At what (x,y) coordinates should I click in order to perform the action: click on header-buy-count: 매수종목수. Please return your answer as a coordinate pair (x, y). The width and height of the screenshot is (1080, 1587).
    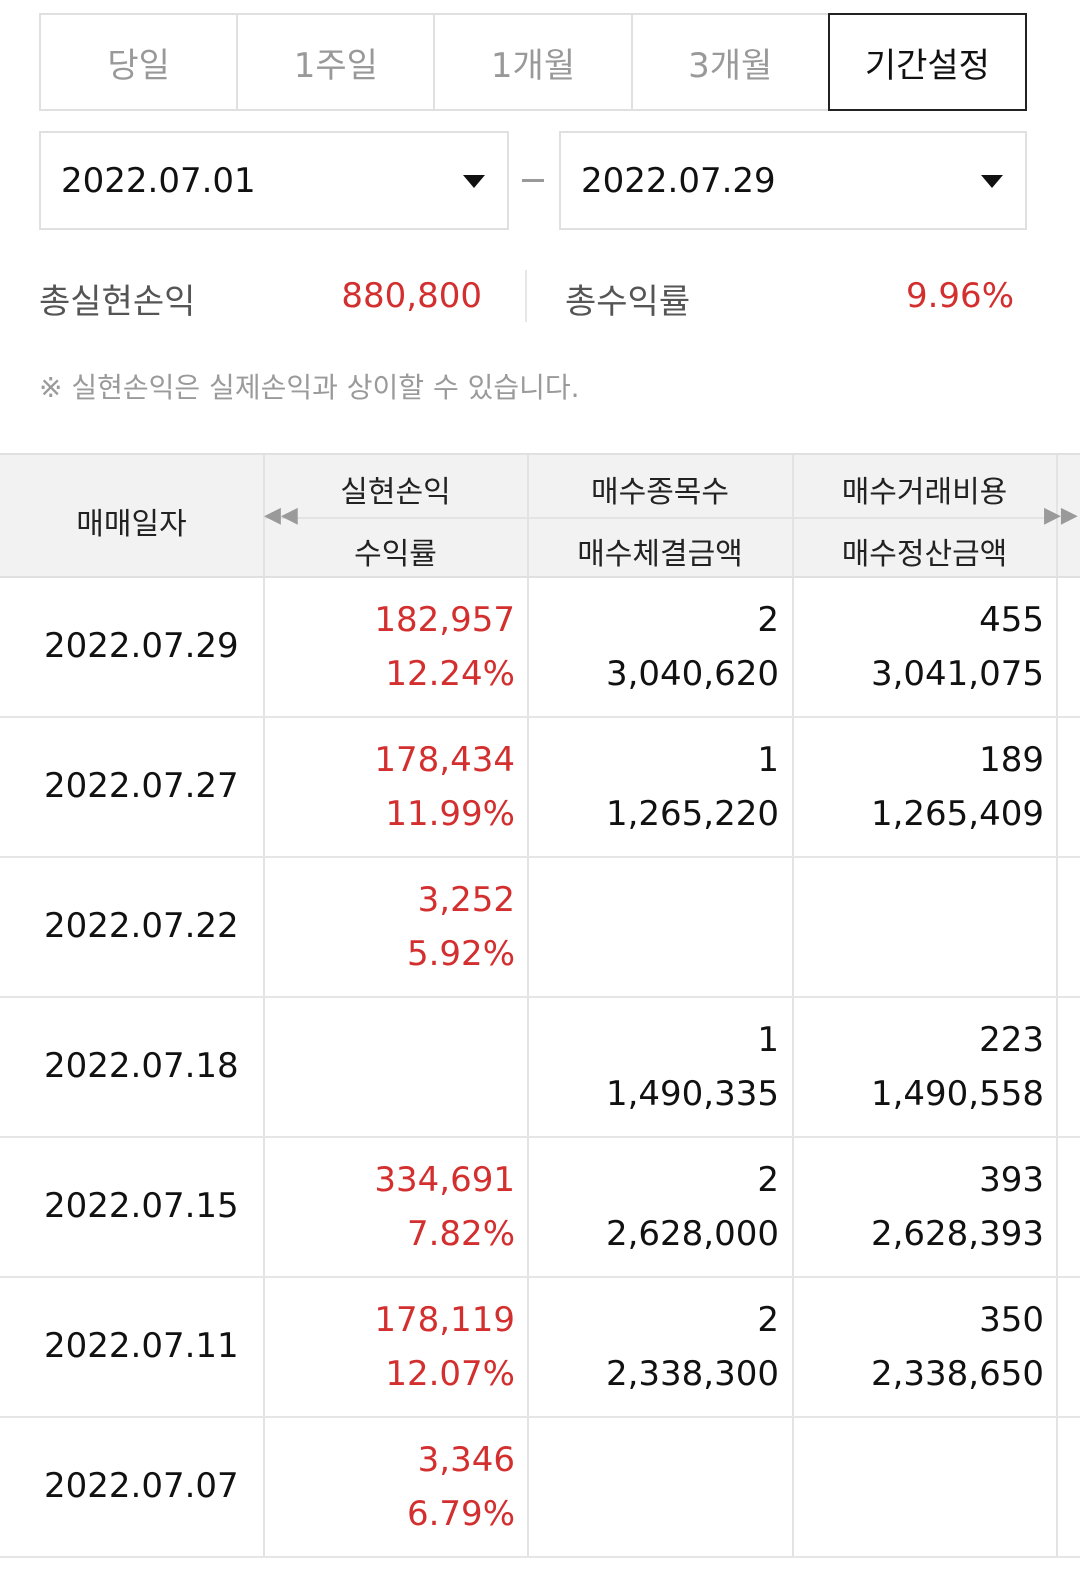
    Looking at the image, I should click on (660, 492).